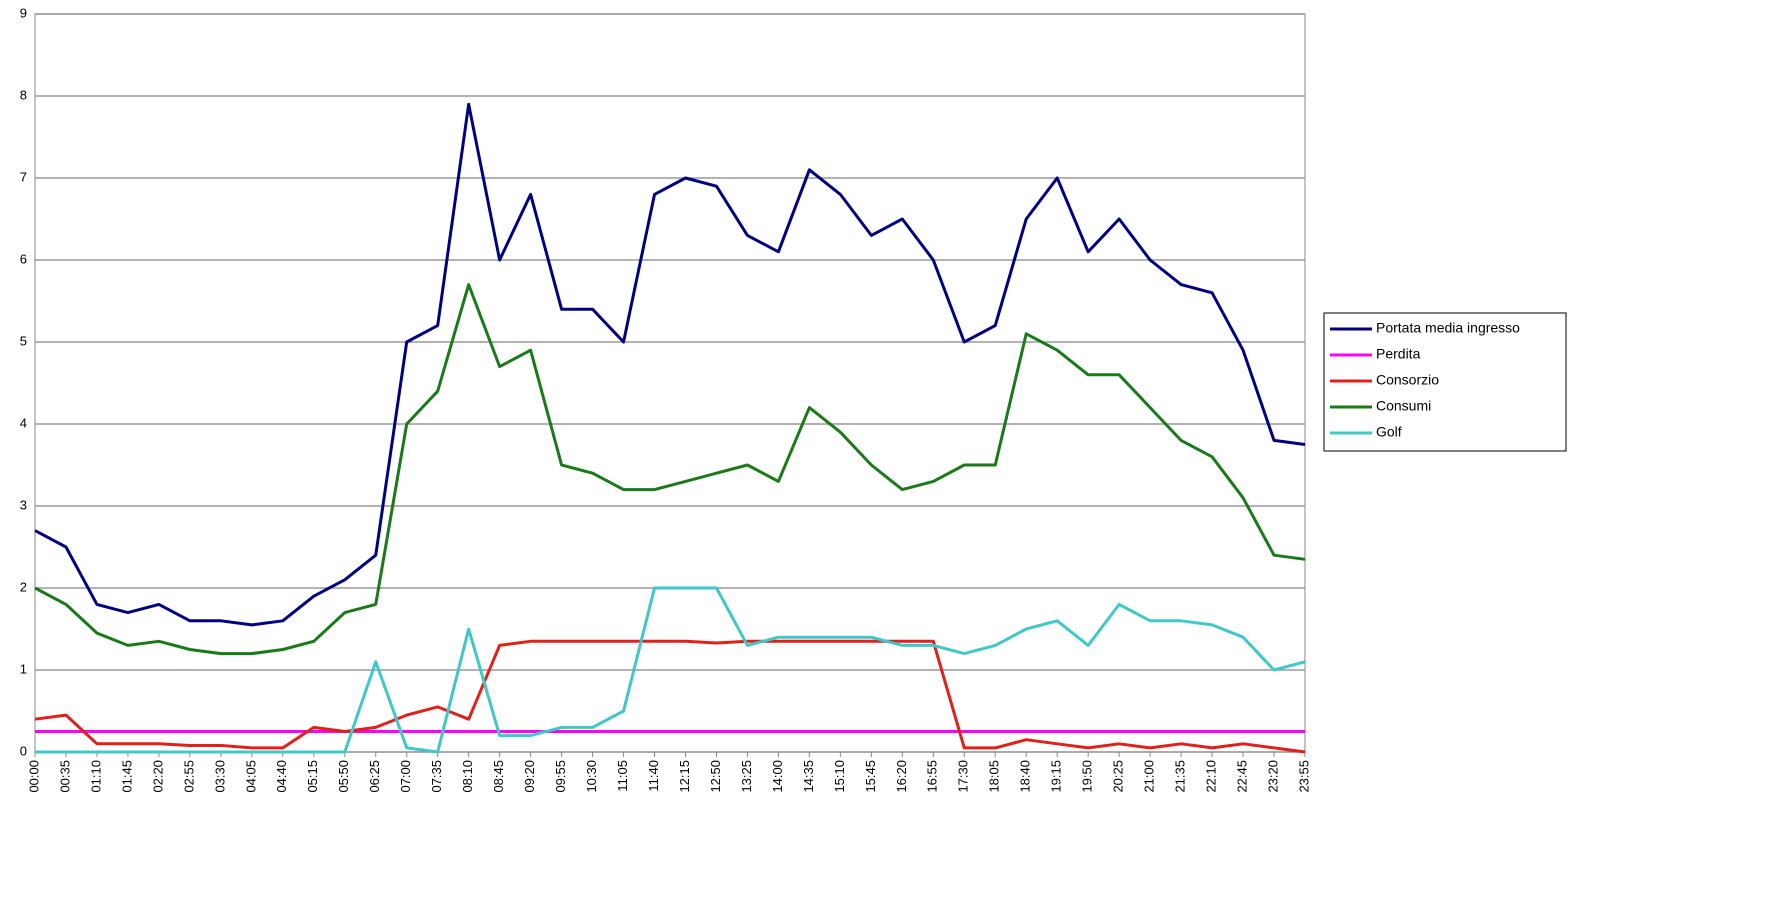 This screenshot has width=1783, height=919. Describe the element at coordinates (1180, 776) in the screenshot. I see `x-tick-label: 21:35` at that location.